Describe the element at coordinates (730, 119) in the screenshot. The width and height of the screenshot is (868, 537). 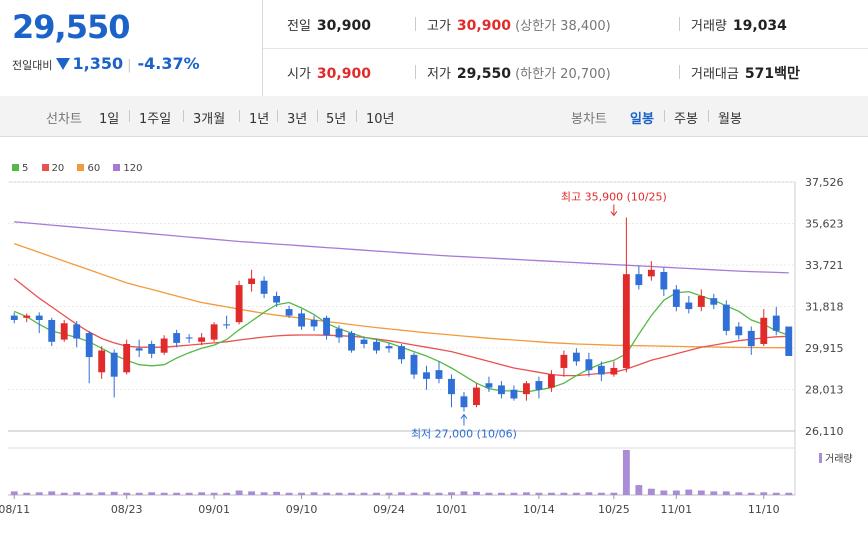
I see `tab-monthly-candle: 월봉` at that location.